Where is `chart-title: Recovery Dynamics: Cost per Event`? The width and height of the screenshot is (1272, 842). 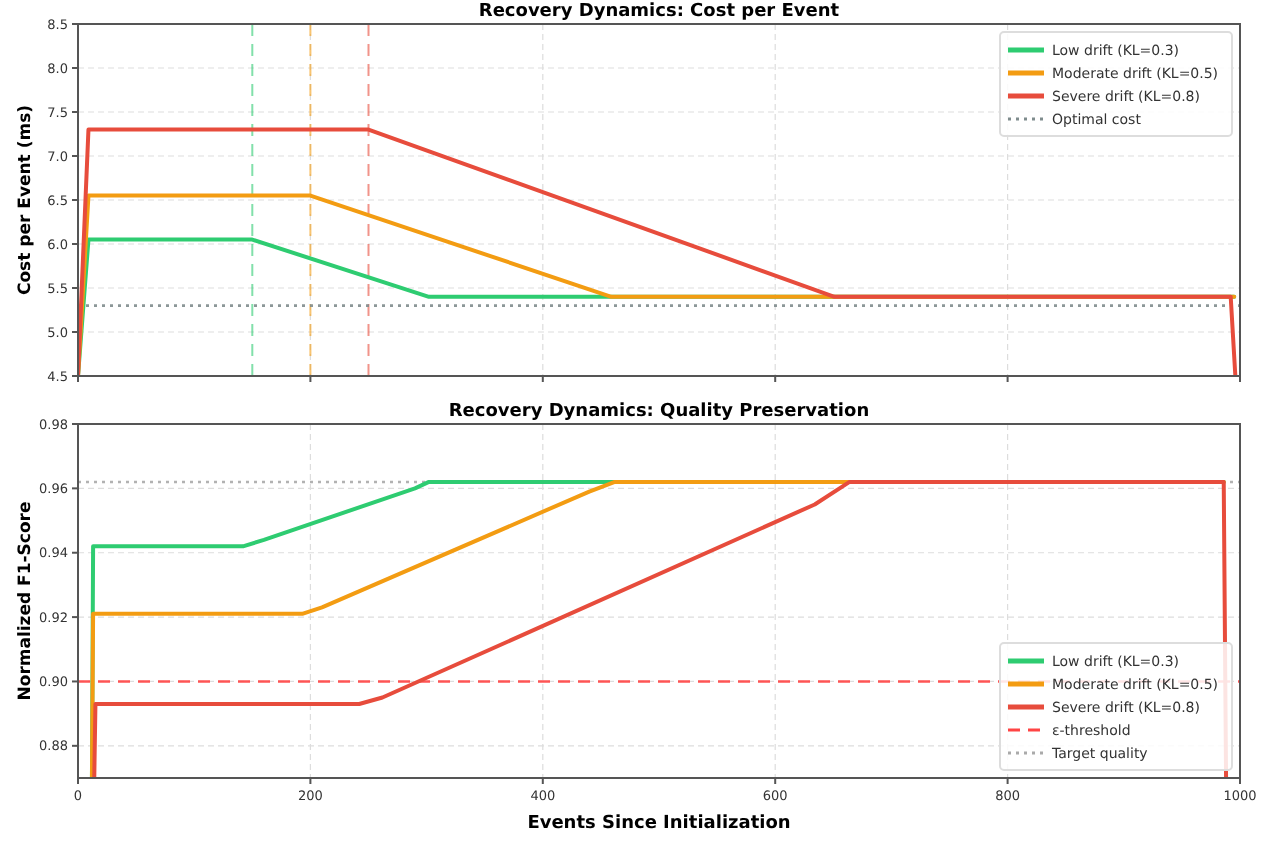
chart-title: Recovery Dynamics: Cost per Event is located at coordinates (659, 12).